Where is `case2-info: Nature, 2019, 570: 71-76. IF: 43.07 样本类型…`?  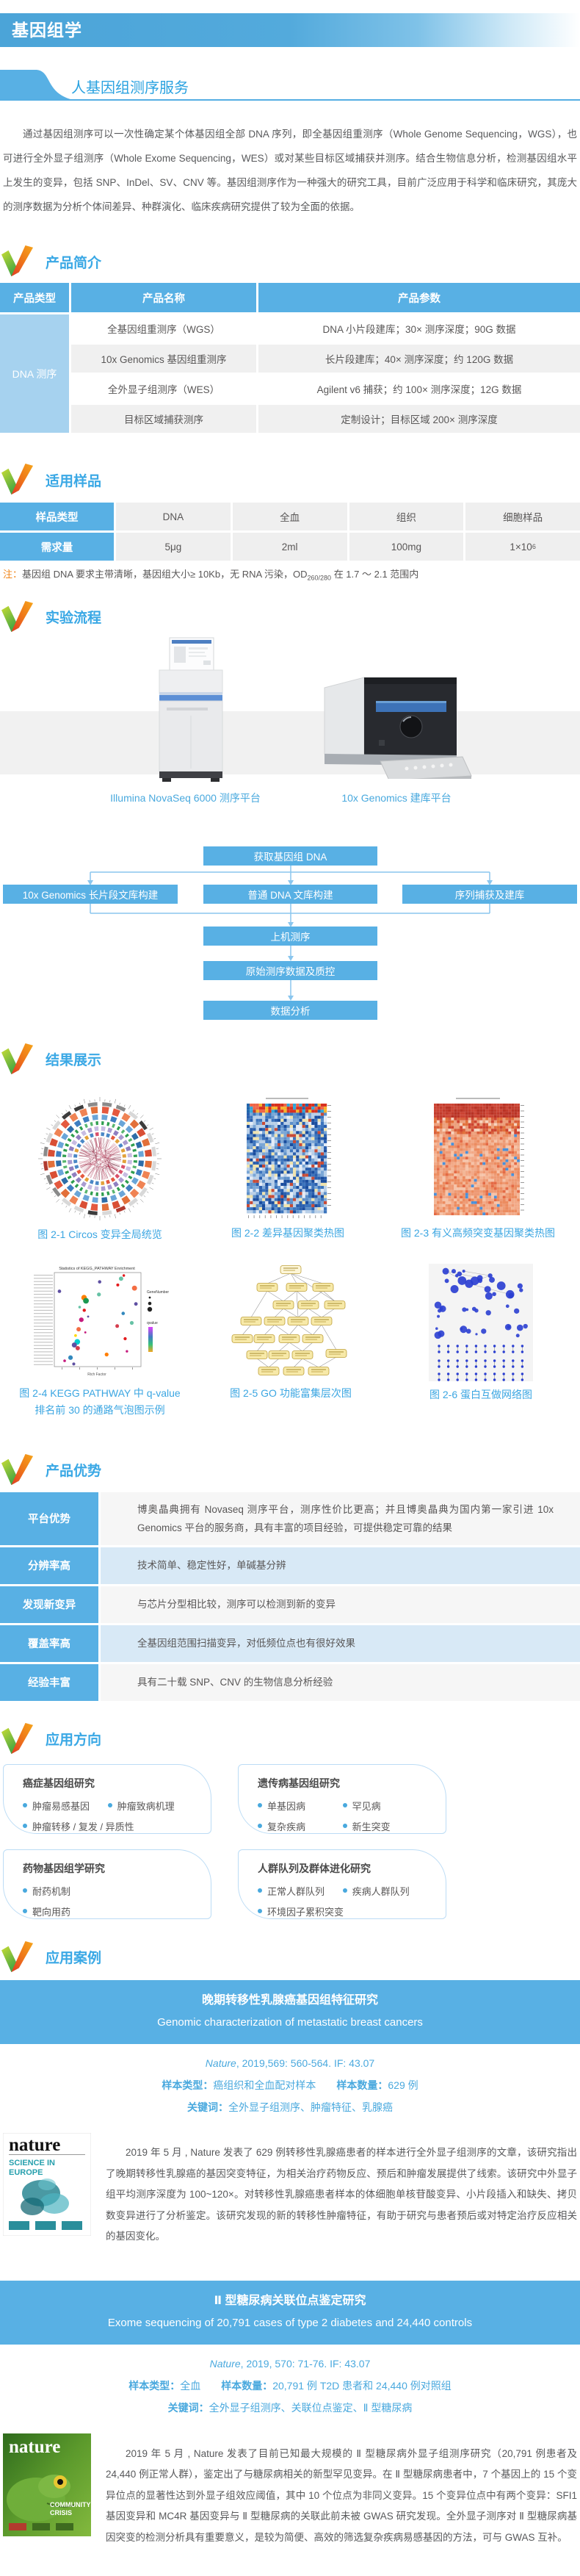
case2-info: Nature, 2019, 570: 71-76. IF: 43.07 样本类型… is located at coordinates (290, 2386).